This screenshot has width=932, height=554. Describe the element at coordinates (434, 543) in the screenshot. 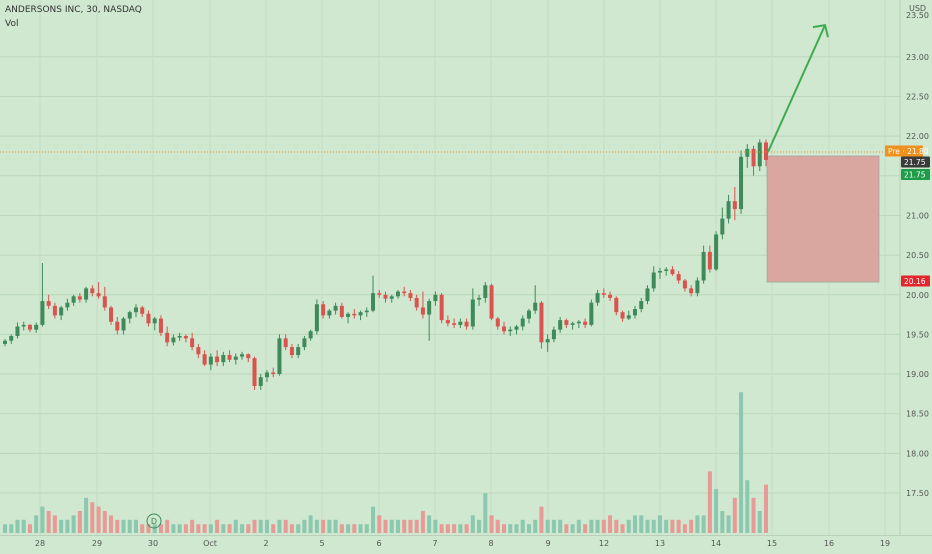

I see `time-tick-label: 7` at that location.